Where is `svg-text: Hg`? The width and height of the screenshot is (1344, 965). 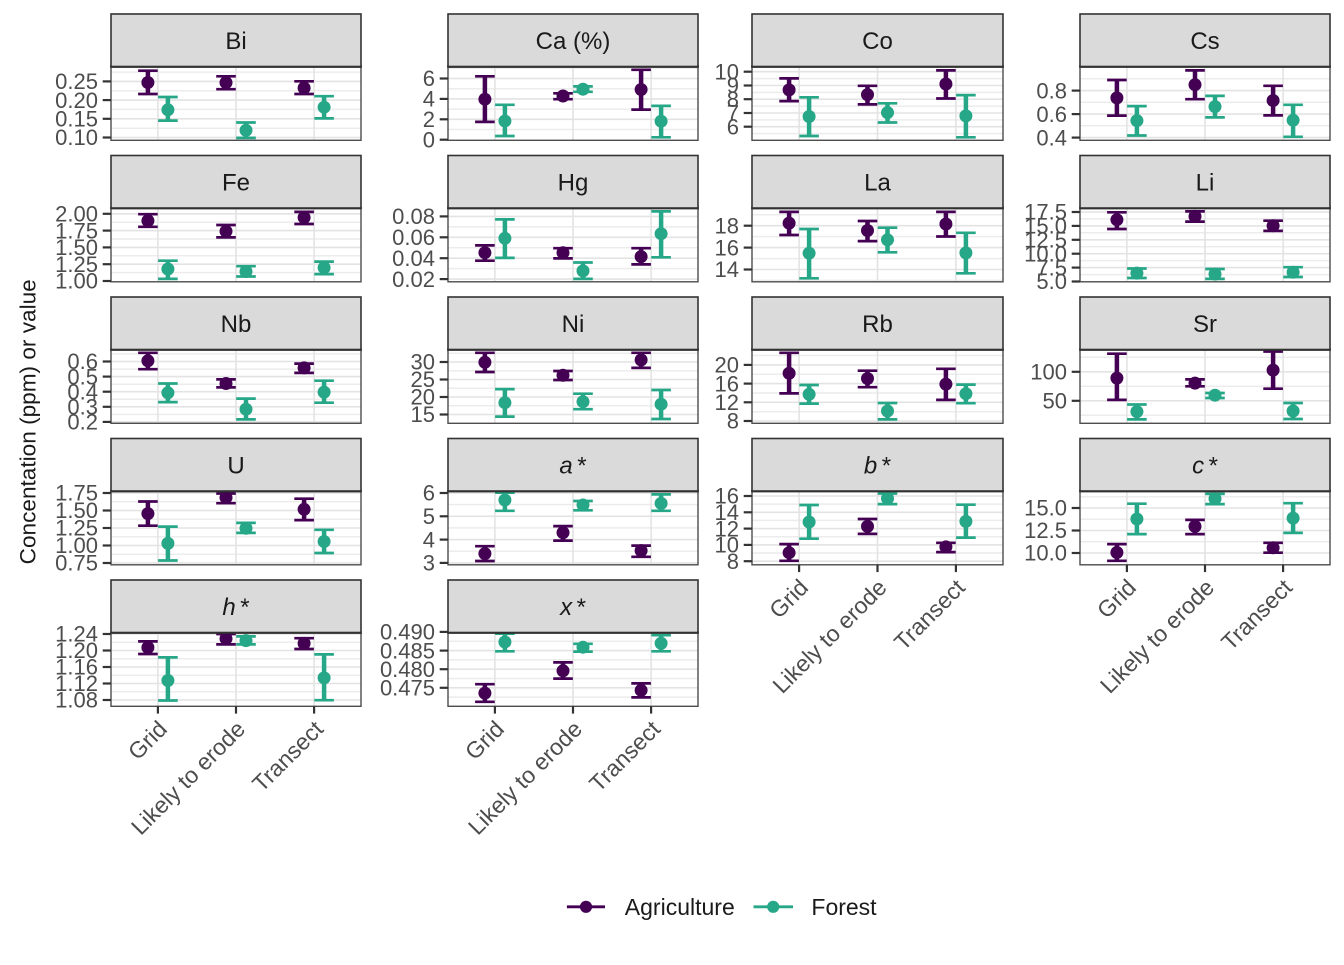 svg-text: Hg is located at coordinates (573, 182).